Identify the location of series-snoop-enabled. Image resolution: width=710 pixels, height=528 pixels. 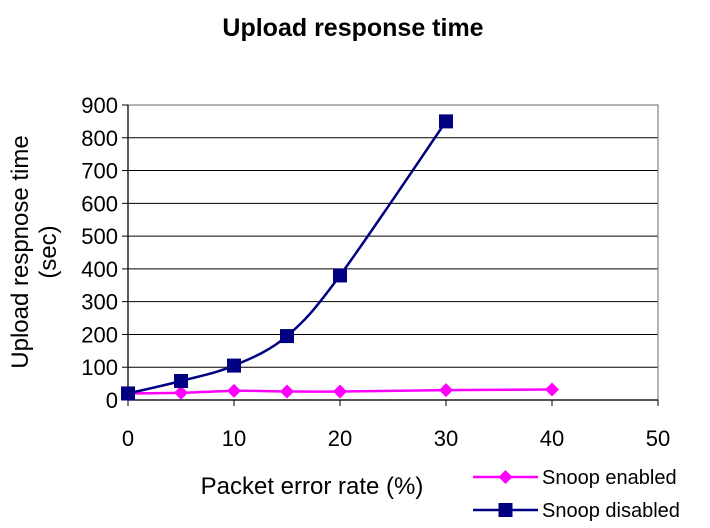
(340, 391).